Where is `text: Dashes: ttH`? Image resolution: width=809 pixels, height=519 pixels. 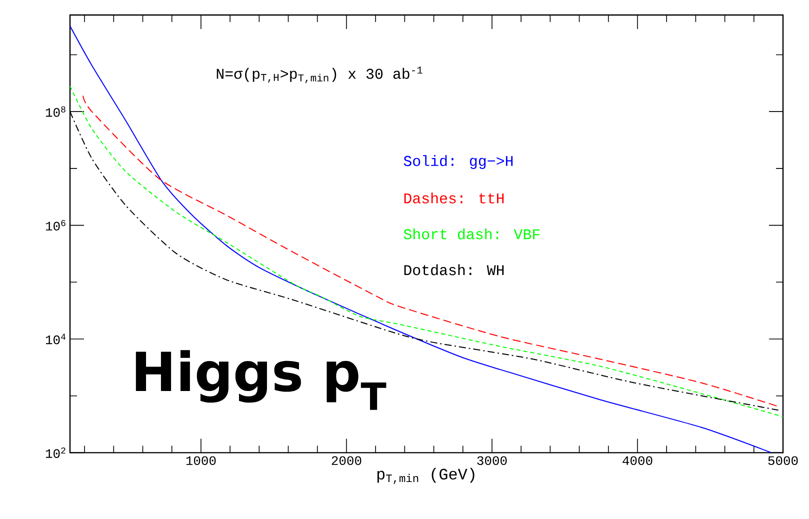 text: Dashes: ttH is located at coordinates (454, 198).